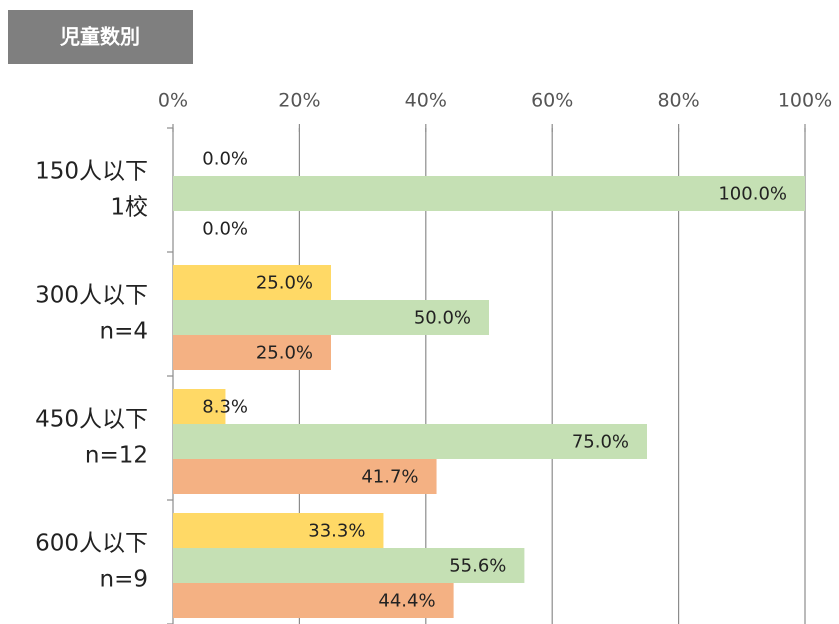  What do you see at coordinates (124, 580) in the screenshot?
I see `y-tick-label: n=9` at bounding box center [124, 580].